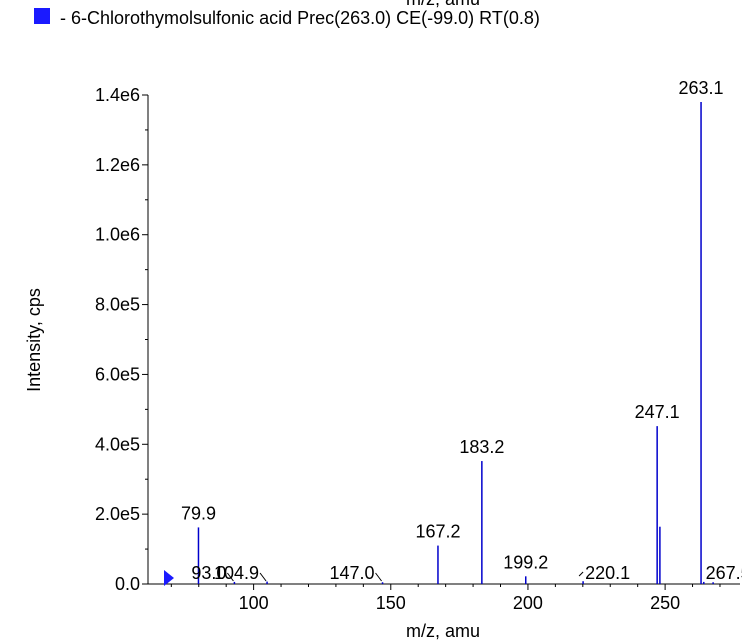  What do you see at coordinates (657, 412) in the screenshot?
I see `peak-label: 247.1` at bounding box center [657, 412].